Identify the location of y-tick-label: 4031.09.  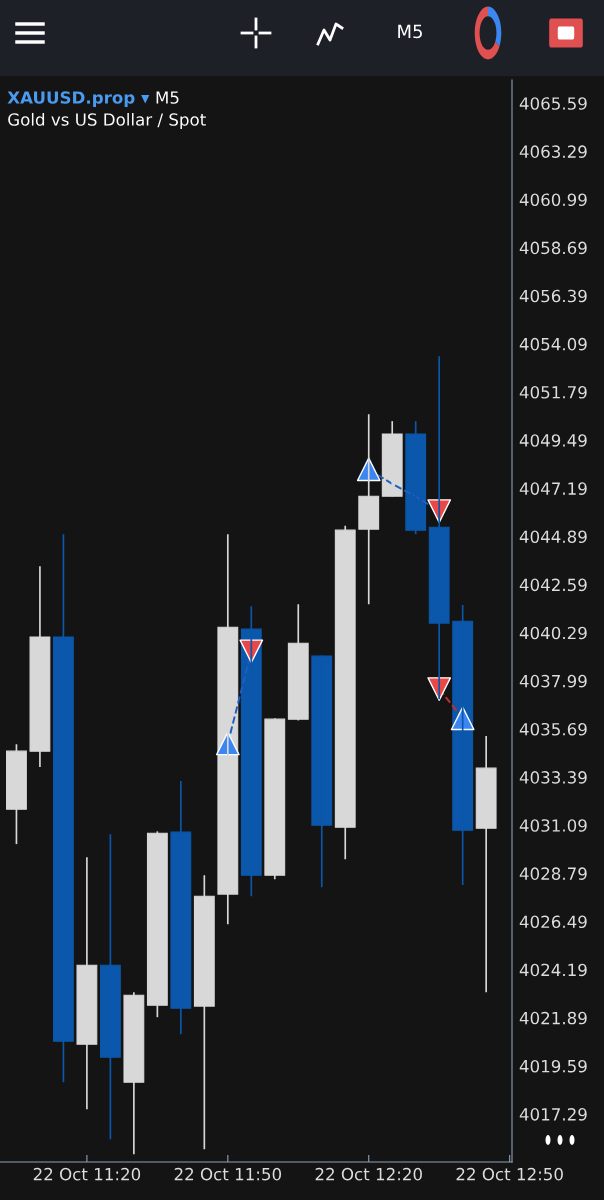
(553, 825).